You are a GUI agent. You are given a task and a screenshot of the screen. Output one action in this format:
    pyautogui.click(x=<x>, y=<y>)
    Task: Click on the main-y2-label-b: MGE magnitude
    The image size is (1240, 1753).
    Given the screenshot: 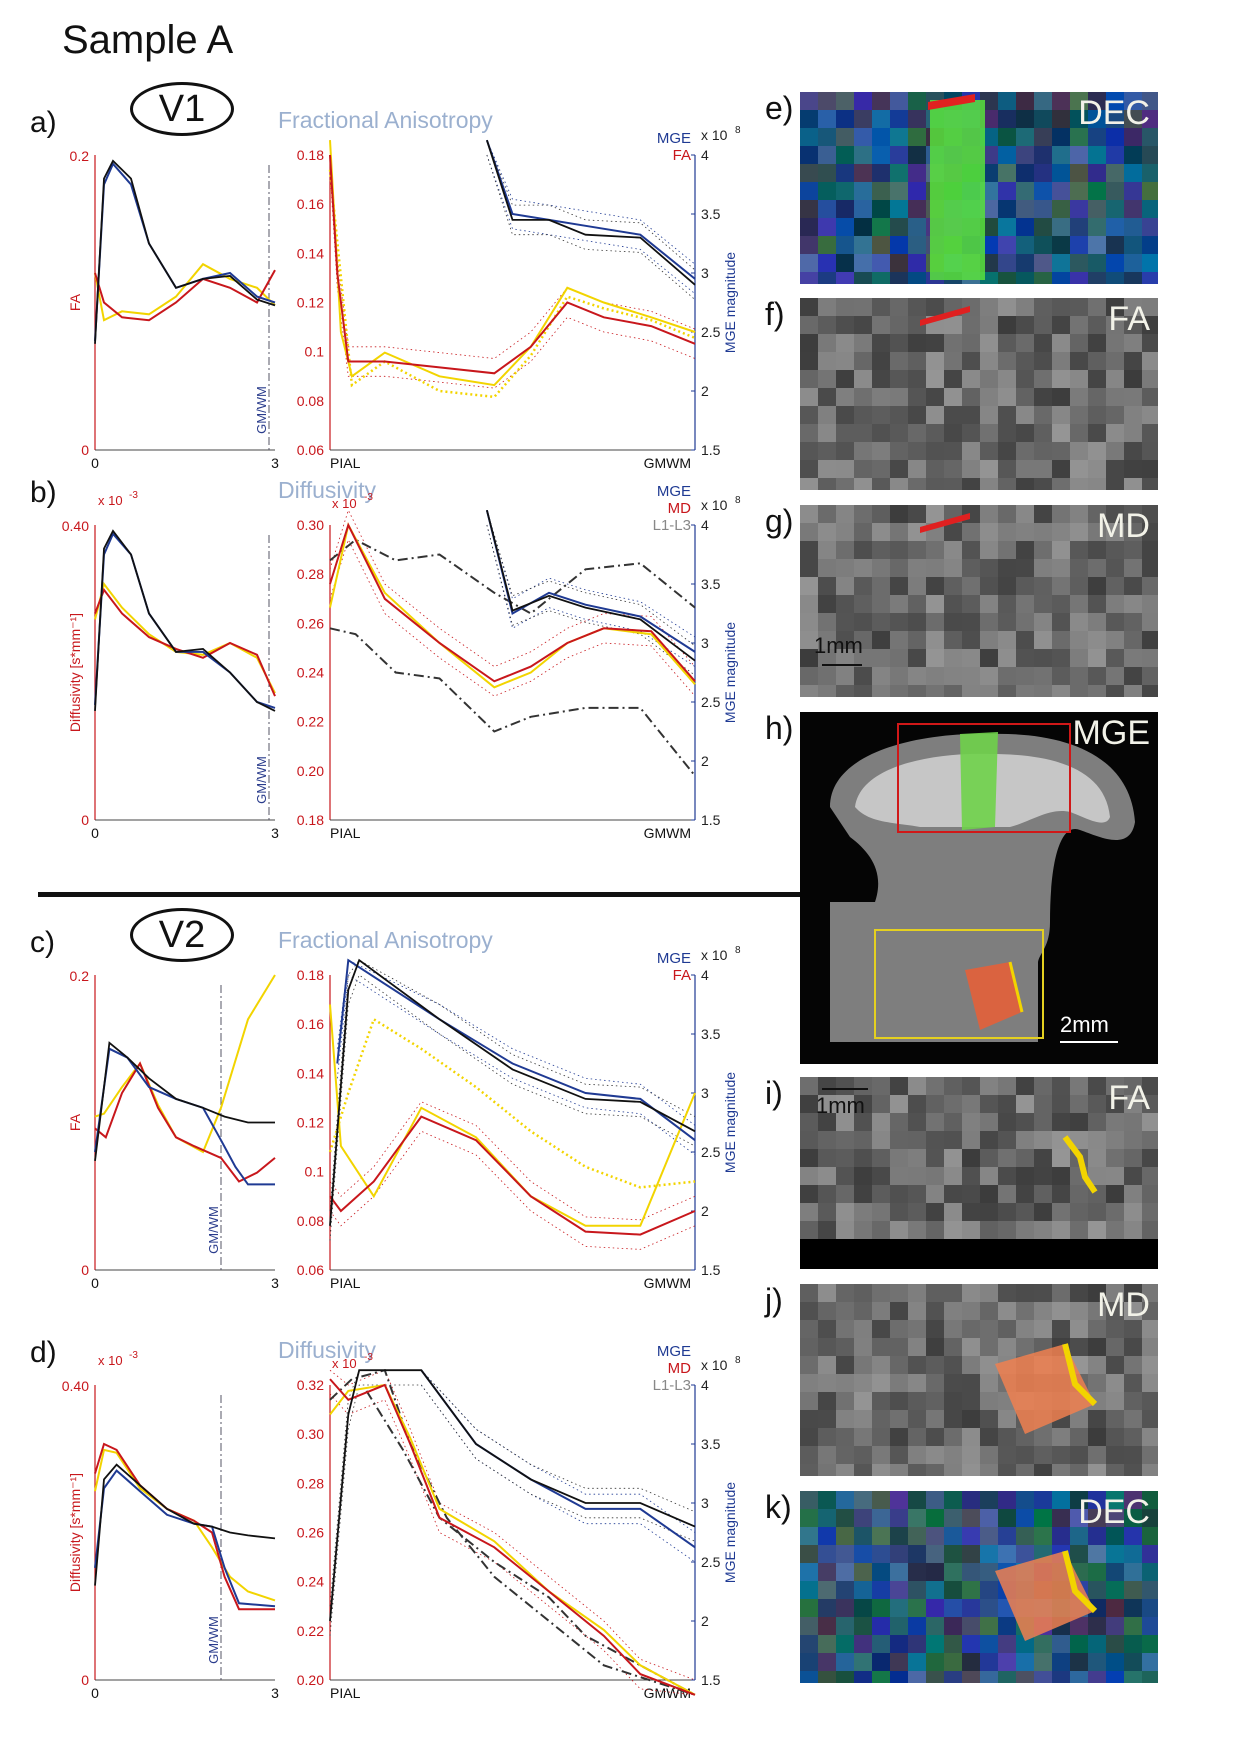 What is the action you would take?
    pyautogui.click(x=730, y=672)
    